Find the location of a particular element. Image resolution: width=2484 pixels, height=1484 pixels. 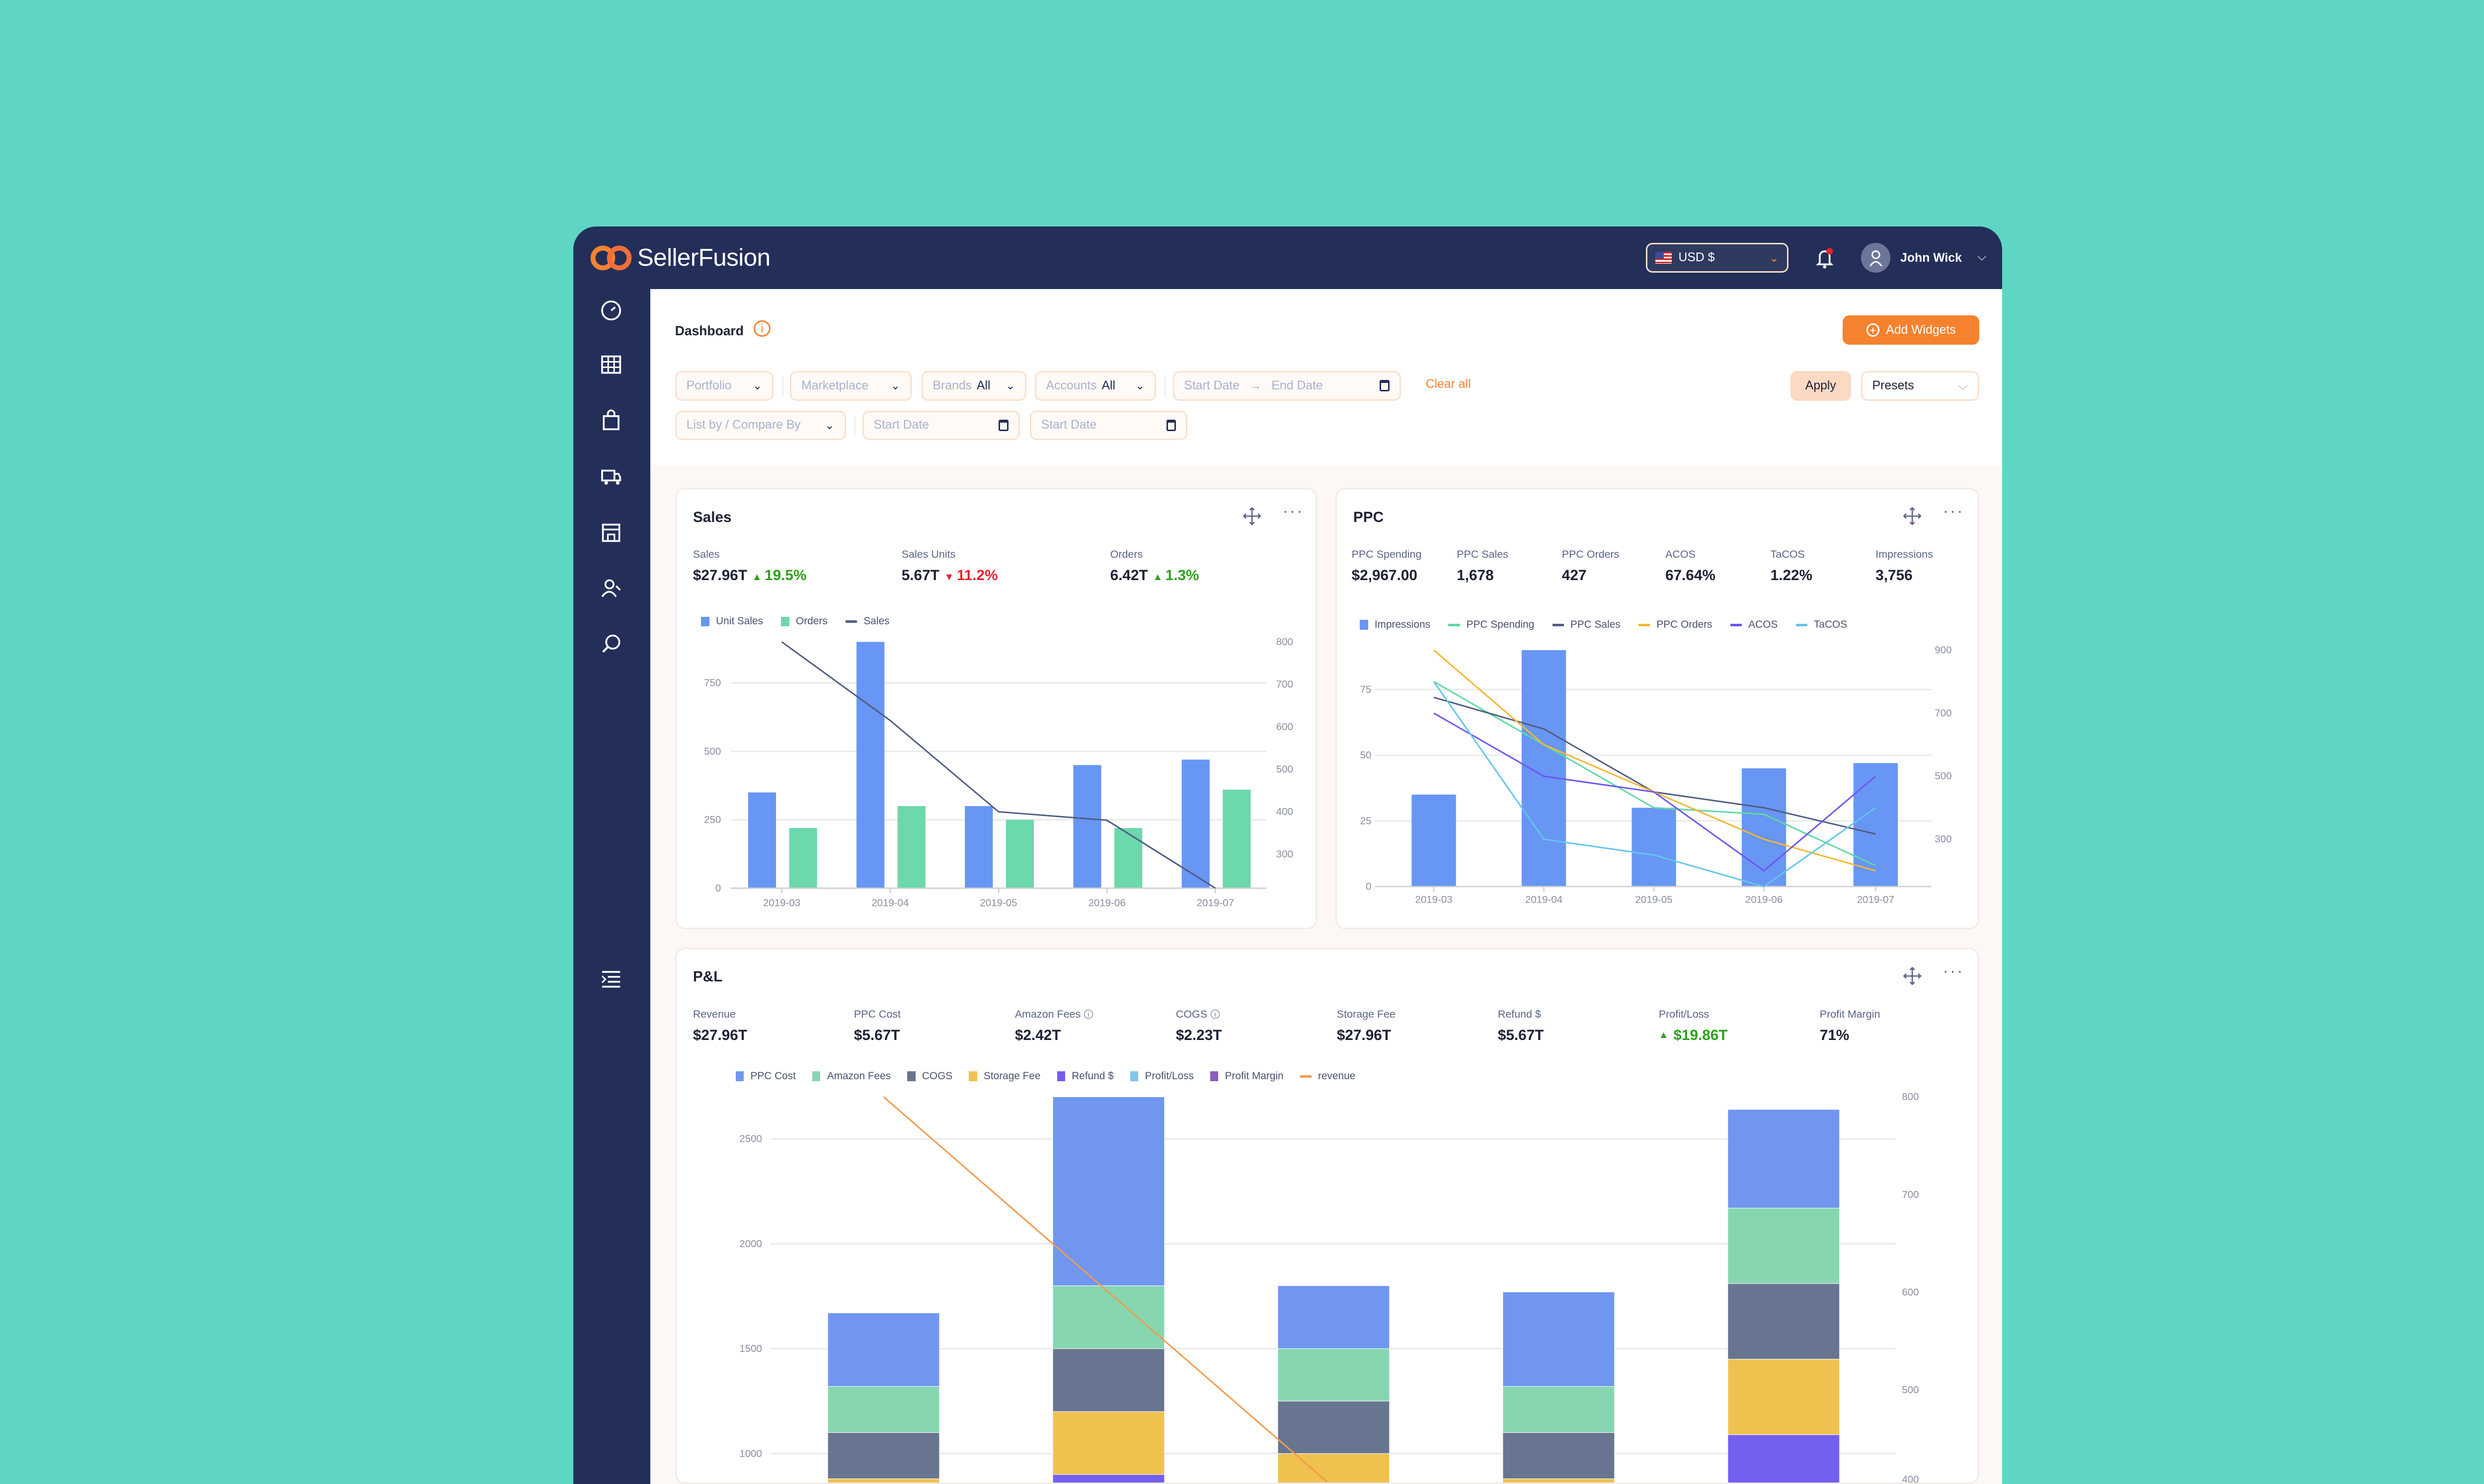

brands-filter: Brands All ⌄ is located at coordinates (974, 386).